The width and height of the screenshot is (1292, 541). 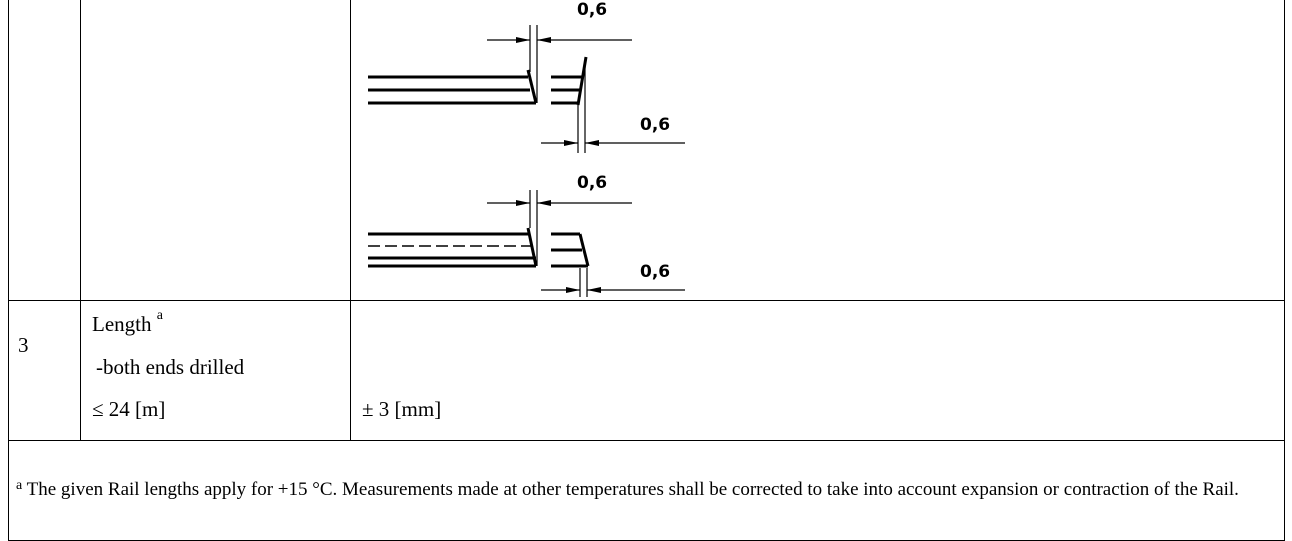 I want to click on tolerance: ± 3 [mm], so click(x=402, y=409).